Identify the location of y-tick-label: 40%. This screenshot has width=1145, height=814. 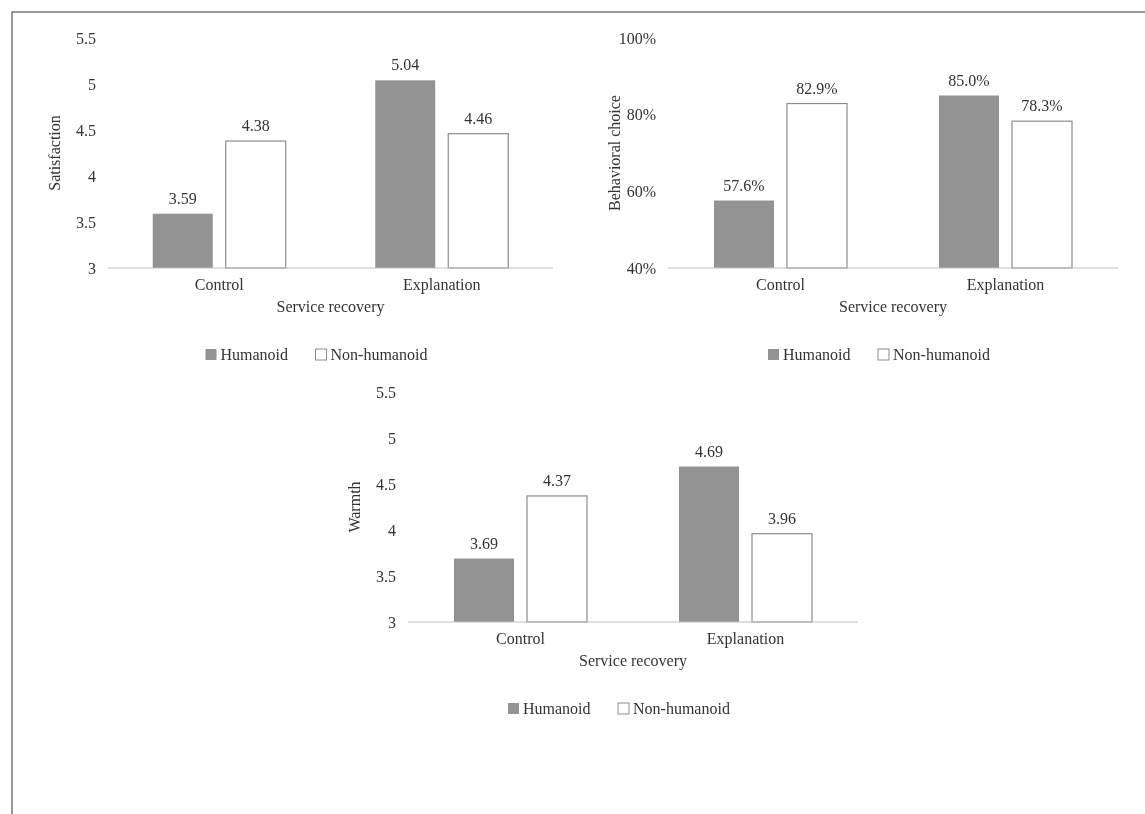
(641, 268).